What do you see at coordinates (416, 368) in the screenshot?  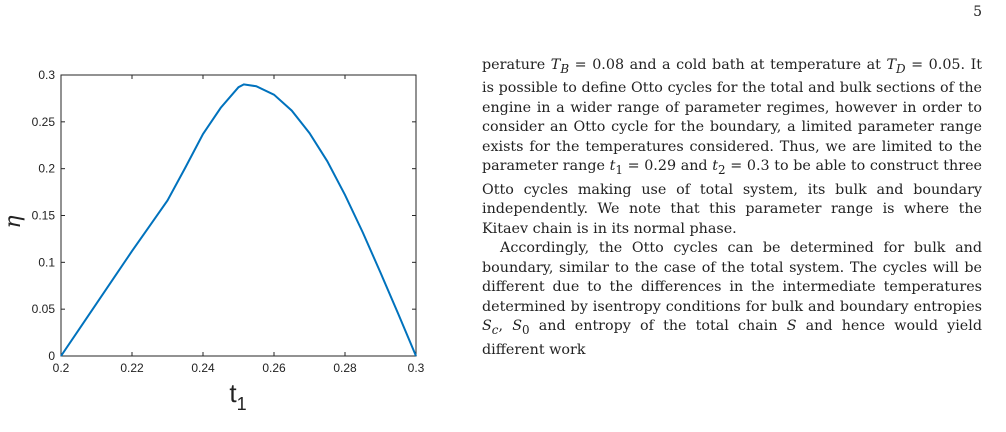 I see `x-tick-label: 0.3` at bounding box center [416, 368].